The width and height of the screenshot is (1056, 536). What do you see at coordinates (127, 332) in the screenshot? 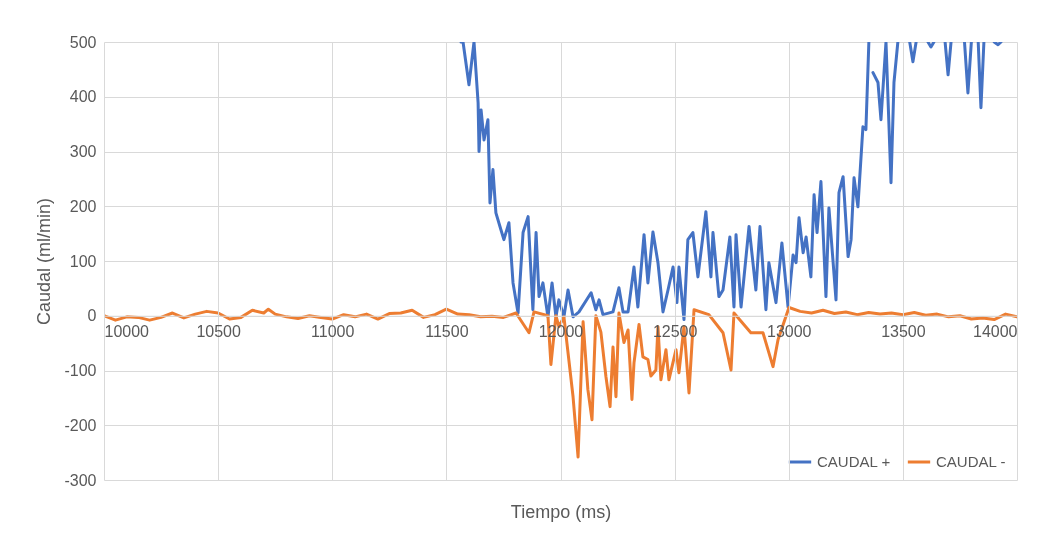
I see `x-tick-label: 10000` at bounding box center [127, 332].